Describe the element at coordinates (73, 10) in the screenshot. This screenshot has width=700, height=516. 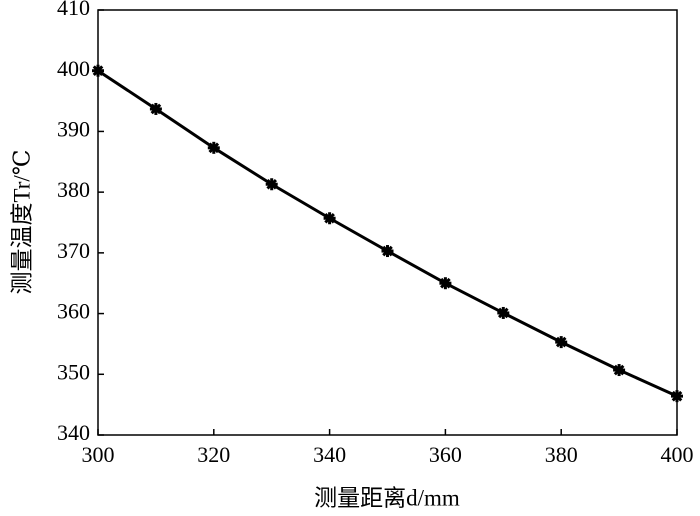
I see `y-tick-label: 410` at that location.